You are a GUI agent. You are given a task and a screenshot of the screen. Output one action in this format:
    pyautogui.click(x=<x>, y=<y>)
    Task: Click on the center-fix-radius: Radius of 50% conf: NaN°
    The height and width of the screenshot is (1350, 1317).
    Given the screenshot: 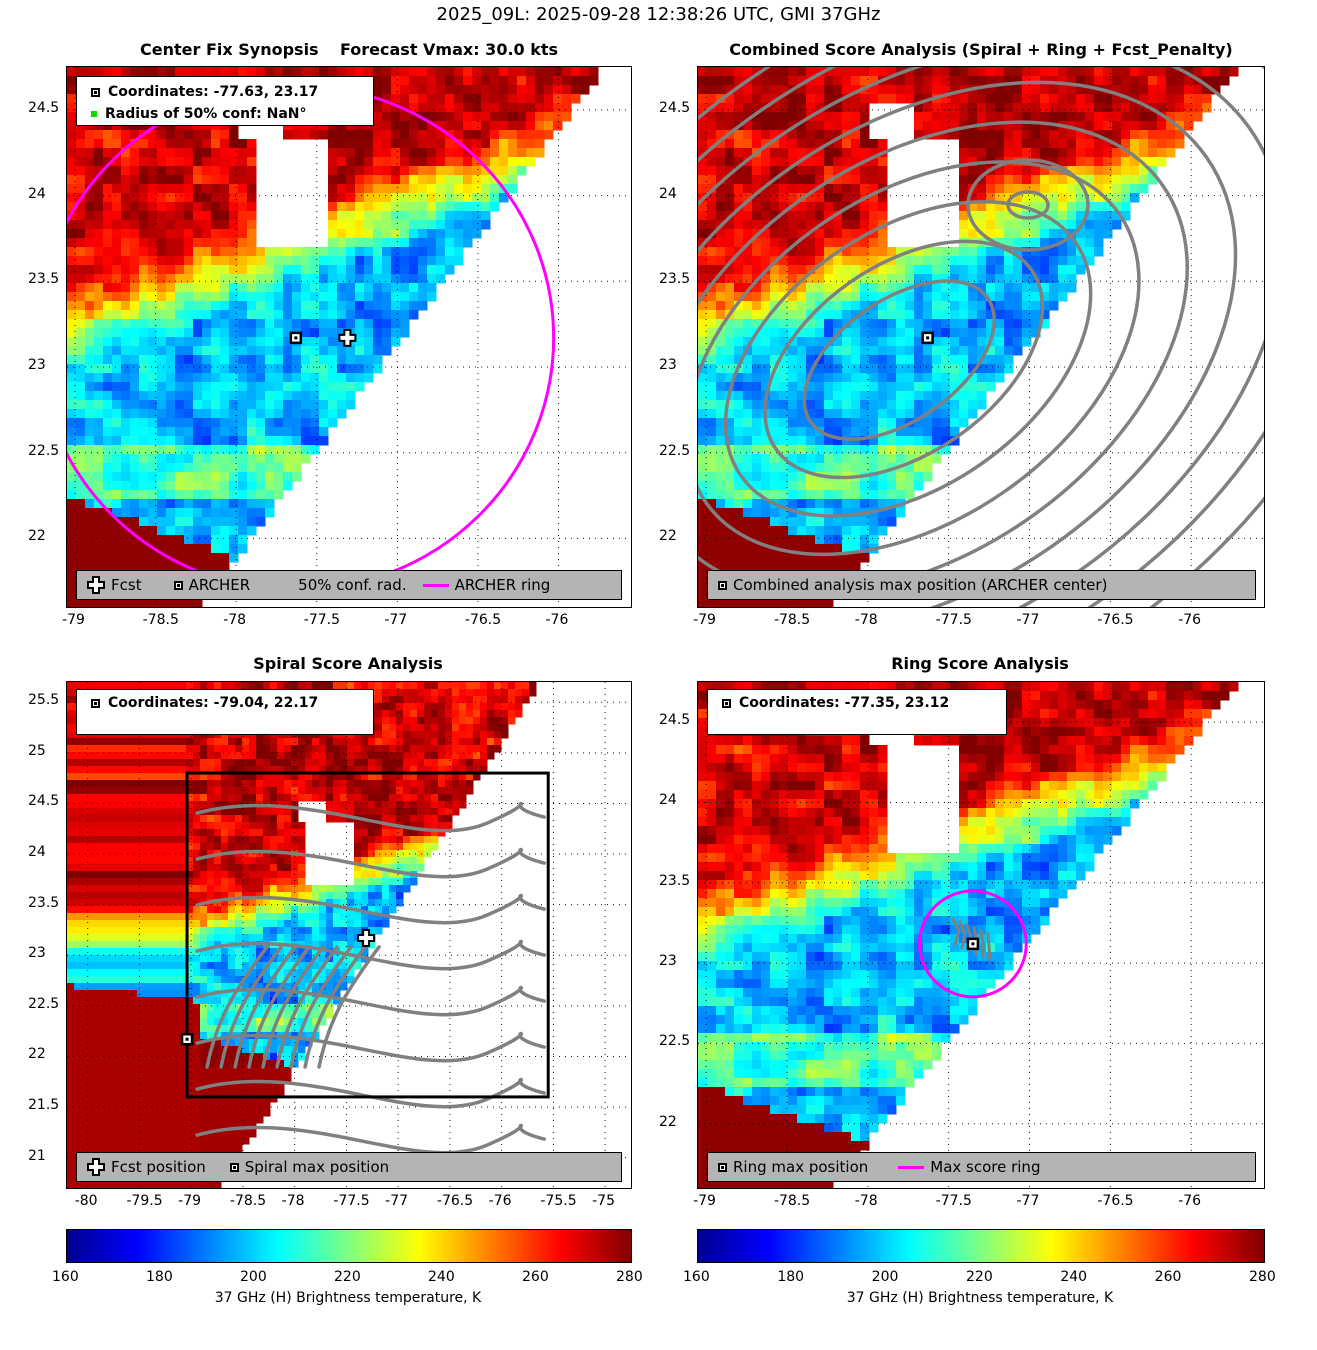 What is the action you would take?
    pyautogui.click(x=206, y=114)
    